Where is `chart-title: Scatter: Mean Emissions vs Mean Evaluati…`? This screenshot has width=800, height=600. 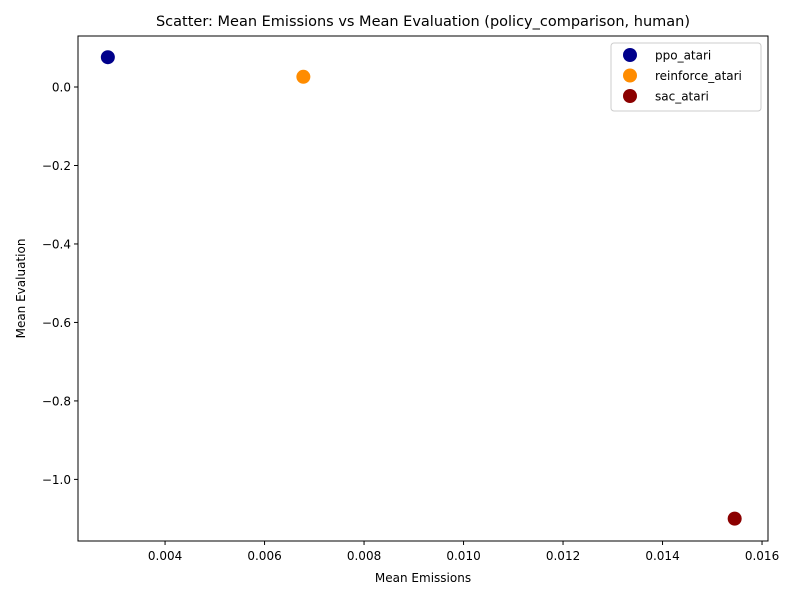
chart-title: Scatter: Mean Emissions vs Mean Evaluati… is located at coordinates (423, 22).